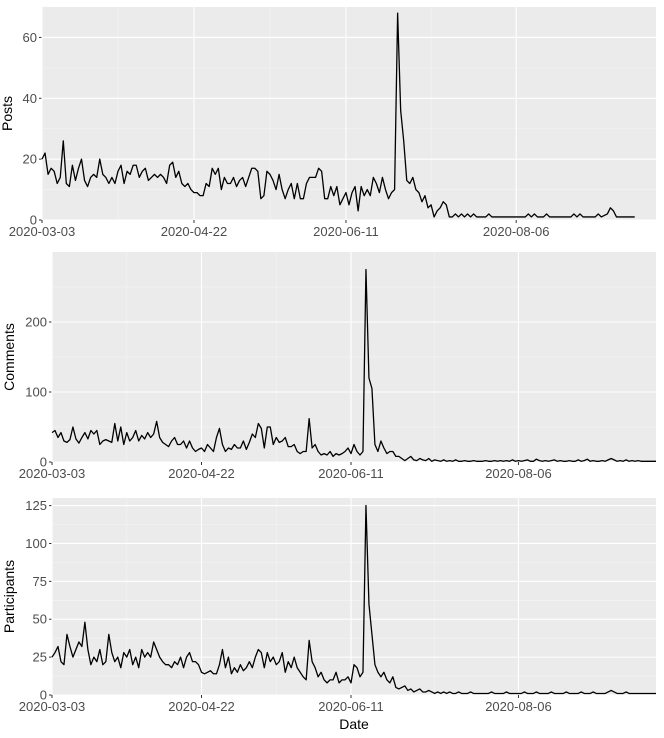  Describe the element at coordinates (9, 357) in the screenshot. I see `y-axis-title: Comments` at that location.